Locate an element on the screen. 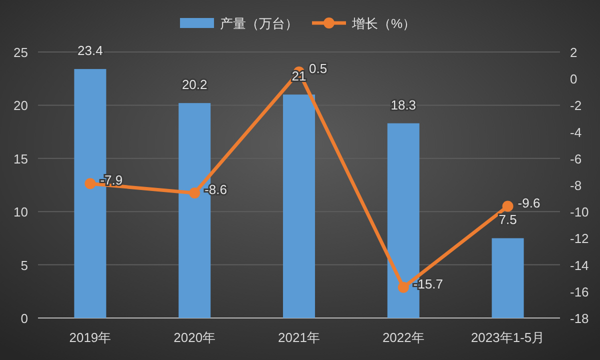 Image resolution: width=600 pixels, height=360 pixels. y2-tick-label: 0 is located at coordinates (574, 79).